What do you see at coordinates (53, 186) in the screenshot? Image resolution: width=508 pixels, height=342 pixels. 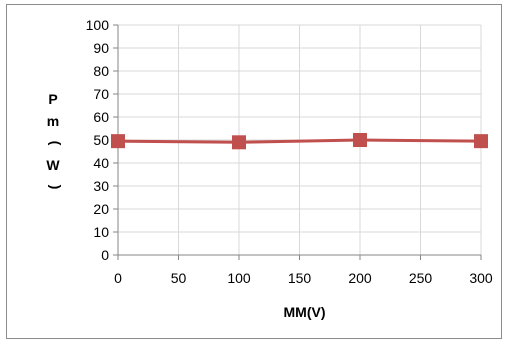 I see `y-axis-label-char: (` at bounding box center [53, 186].